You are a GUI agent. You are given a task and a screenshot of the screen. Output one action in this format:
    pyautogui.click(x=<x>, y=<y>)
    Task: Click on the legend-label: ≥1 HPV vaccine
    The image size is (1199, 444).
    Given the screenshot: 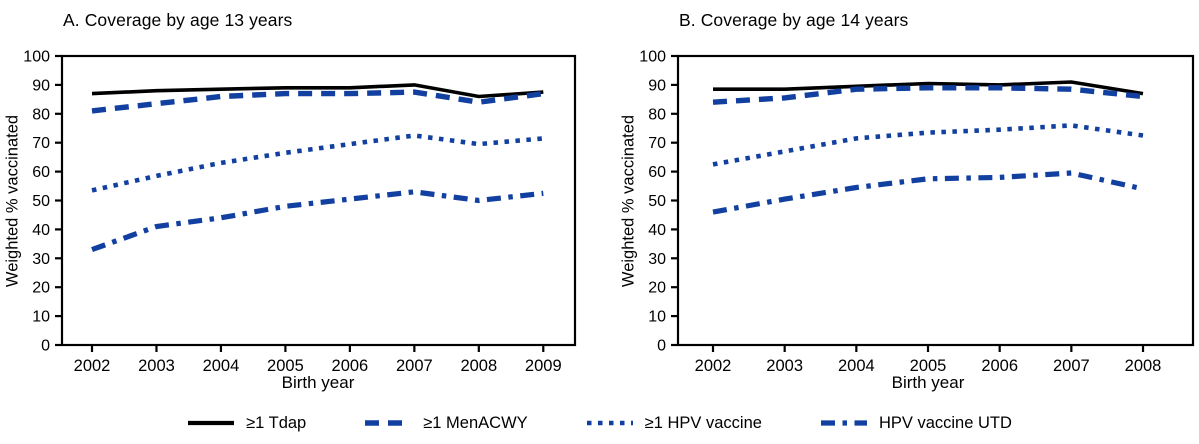 What is the action you would take?
    pyautogui.click(x=703, y=422)
    